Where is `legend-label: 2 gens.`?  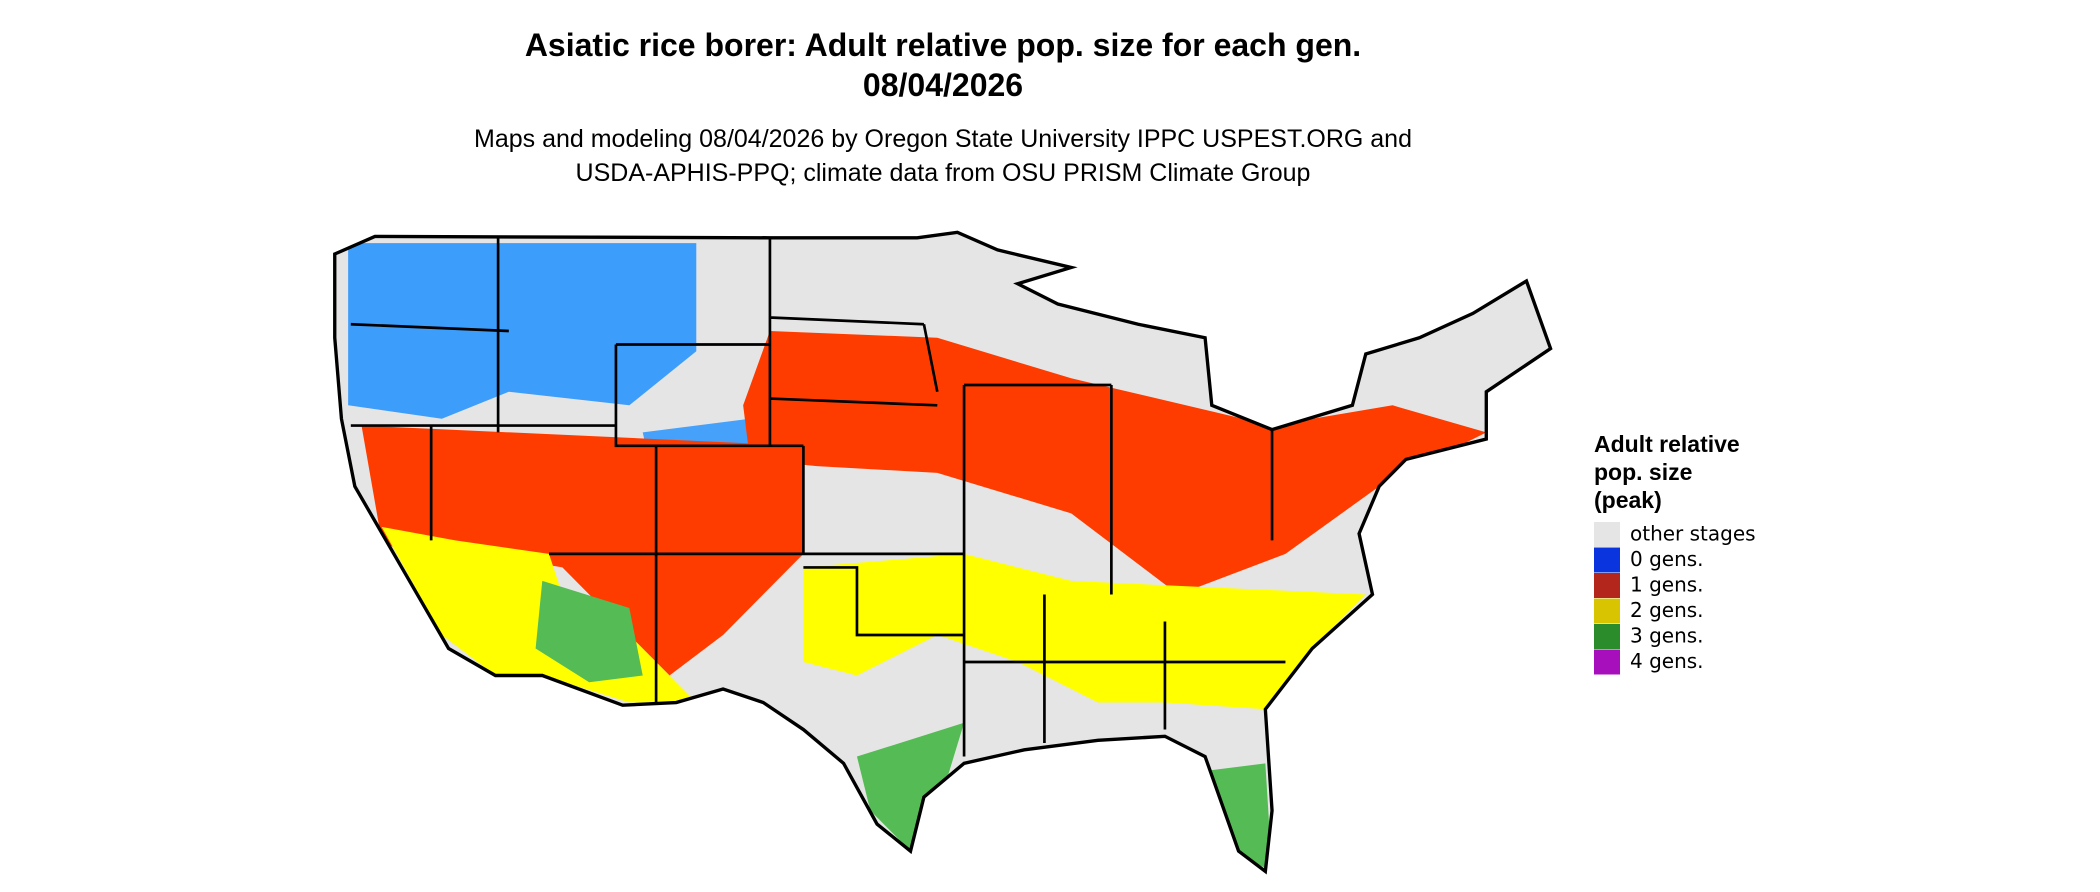
legend-label: 2 gens. is located at coordinates (1667, 610).